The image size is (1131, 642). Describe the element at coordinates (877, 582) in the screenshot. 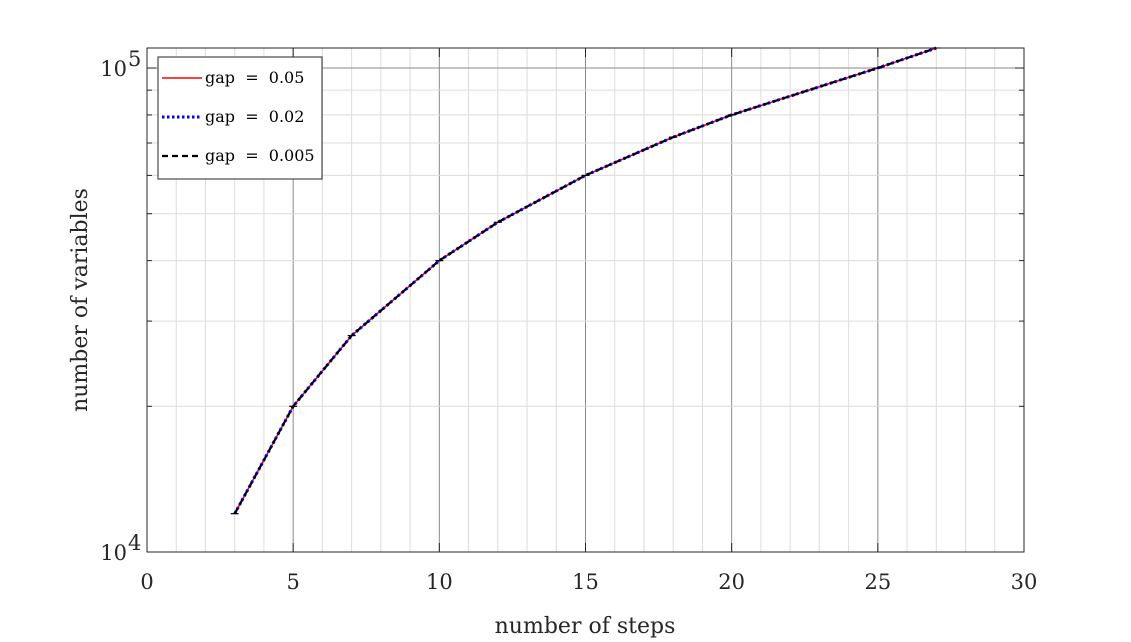

I see `x-tick-label: 25` at that location.